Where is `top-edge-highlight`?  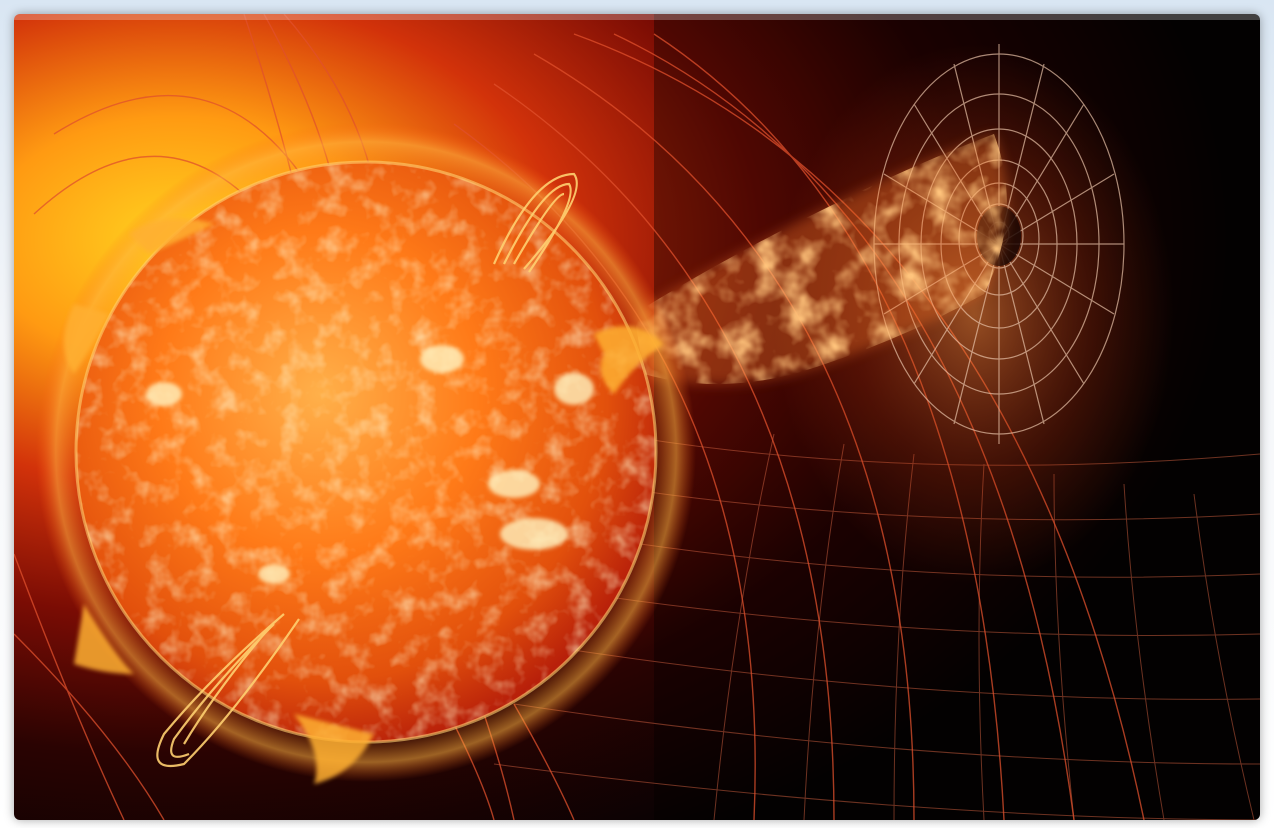
top-edge-highlight is located at coordinates (637, 17).